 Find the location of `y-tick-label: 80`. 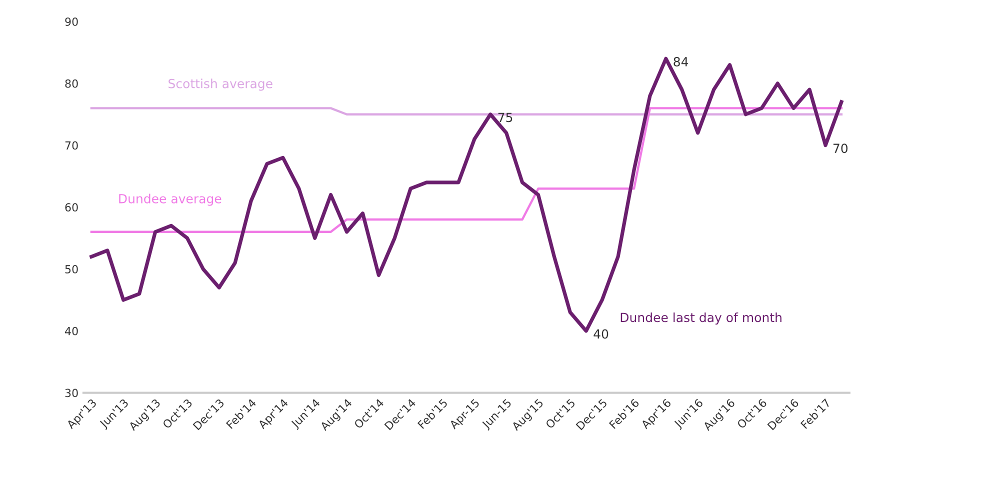

y-tick-label: 80 is located at coordinates (71, 83).